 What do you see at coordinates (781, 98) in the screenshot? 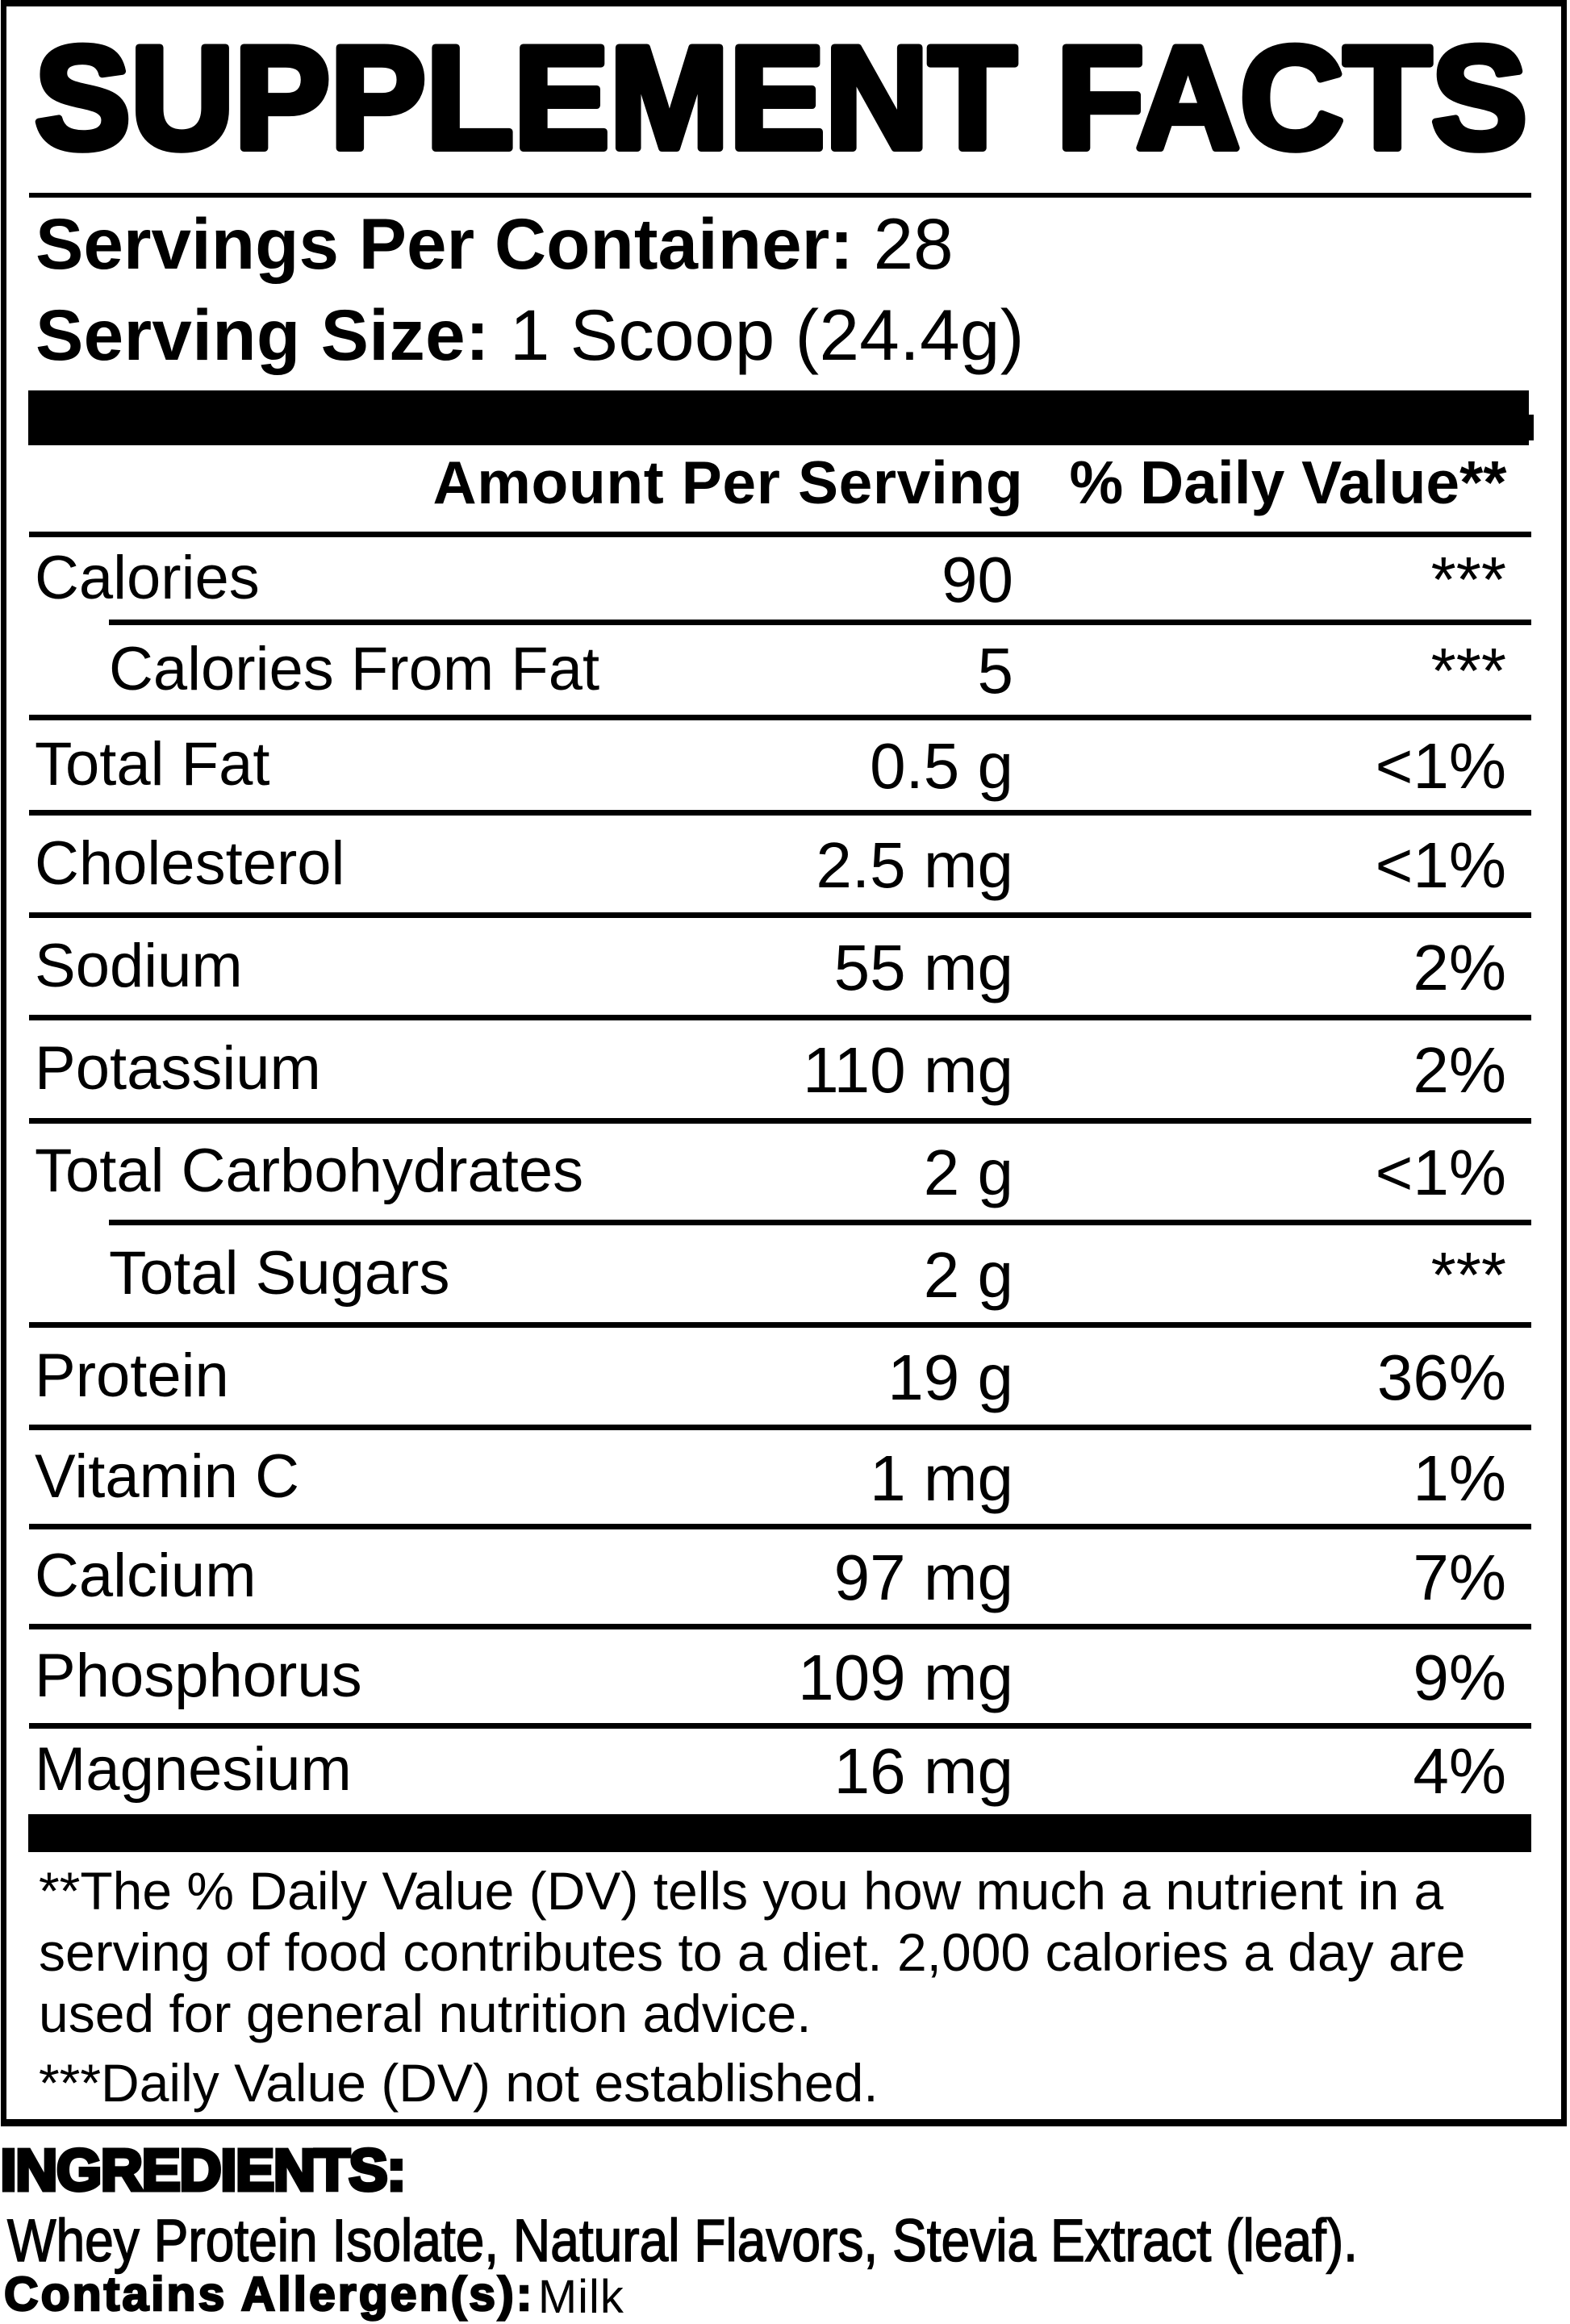
I see `svg-text: SUPPLEMENT FACTS` at bounding box center [781, 98].